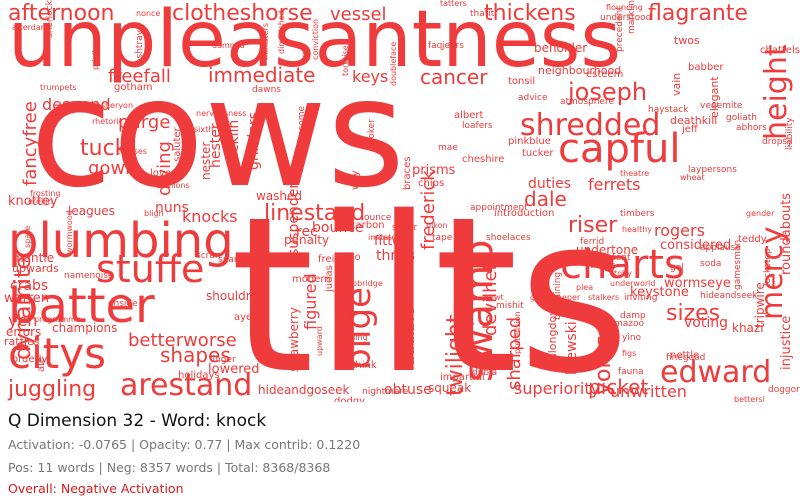 Image resolution: width=800 pixels, height=500 pixels. Describe the element at coordinates (349, 399) in the screenshot. I see `cloud-word: dodgy` at that location.